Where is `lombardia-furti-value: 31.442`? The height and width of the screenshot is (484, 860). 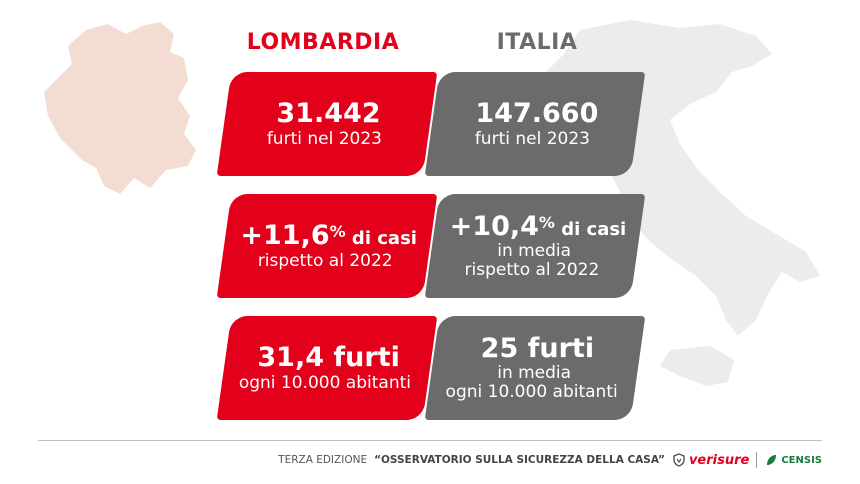 lombardia-furti-value: 31.442 is located at coordinates (328, 114).